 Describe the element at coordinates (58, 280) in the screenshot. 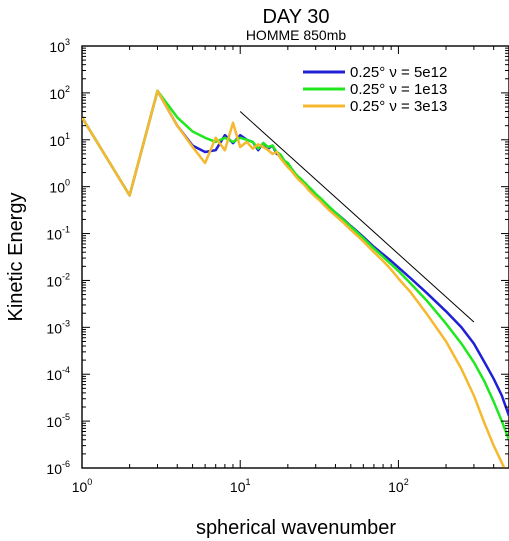

I see `y-tick-label: 10⁻²` at that location.